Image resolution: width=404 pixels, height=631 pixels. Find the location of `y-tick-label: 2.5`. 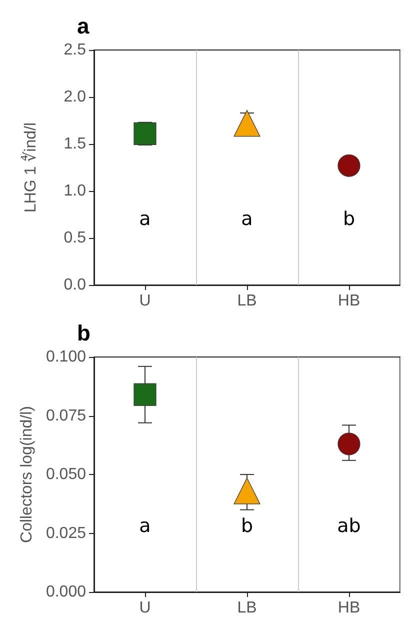

y-tick-label: 2.5 is located at coordinates (75, 50).